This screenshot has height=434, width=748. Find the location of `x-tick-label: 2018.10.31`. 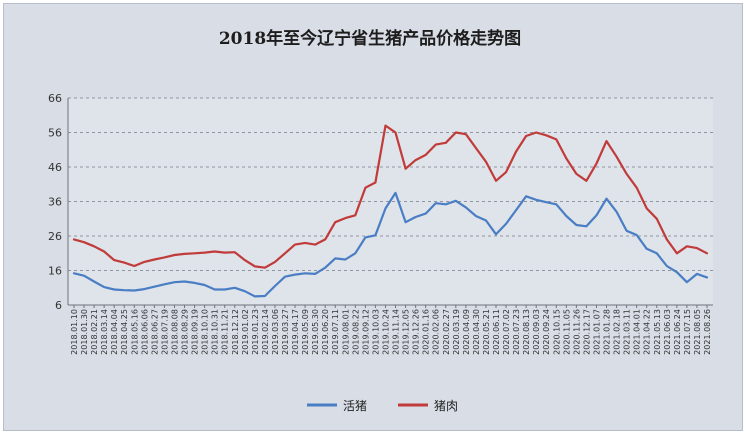

x-tick-label: 2018.10.31 is located at coordinates (215, 332).